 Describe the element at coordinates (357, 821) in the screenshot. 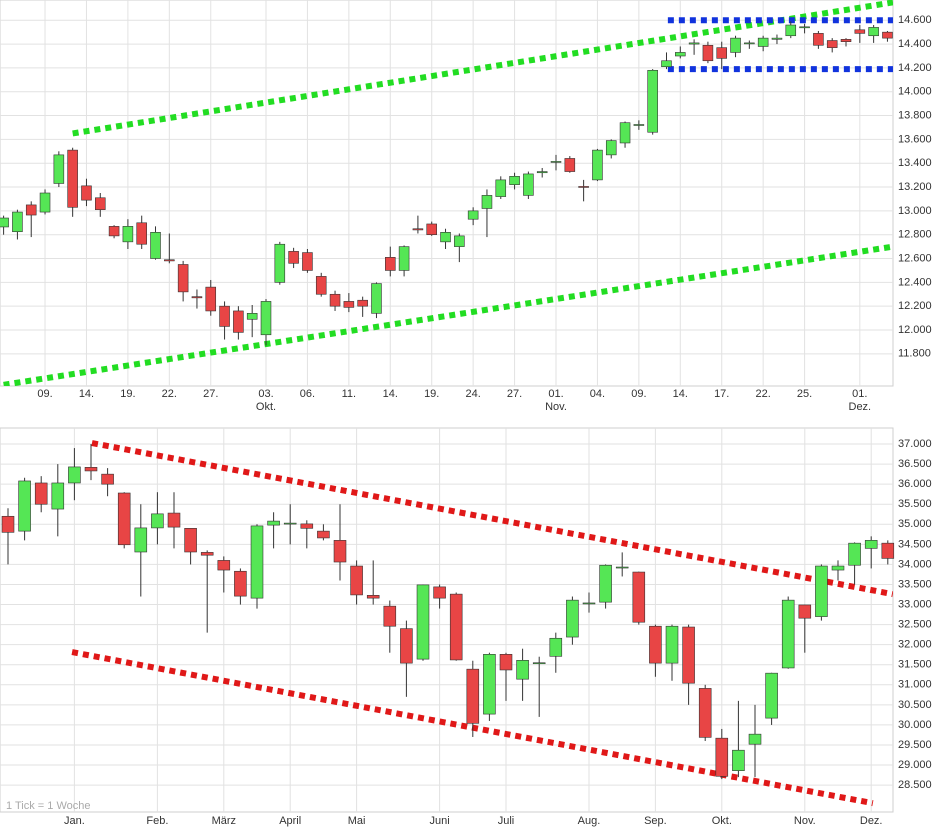

I see `x-tick-label: Mai` at that location.